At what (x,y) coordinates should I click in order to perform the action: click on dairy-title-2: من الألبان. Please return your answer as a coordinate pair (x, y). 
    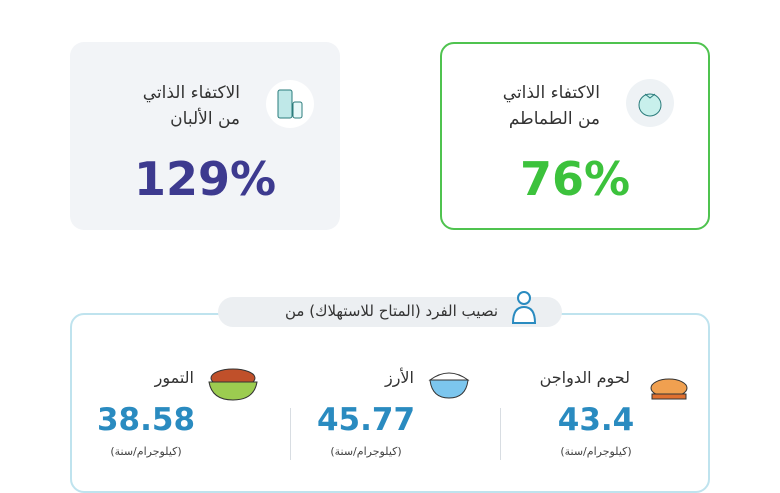
    Looking at the image, I should click on (205, 119).